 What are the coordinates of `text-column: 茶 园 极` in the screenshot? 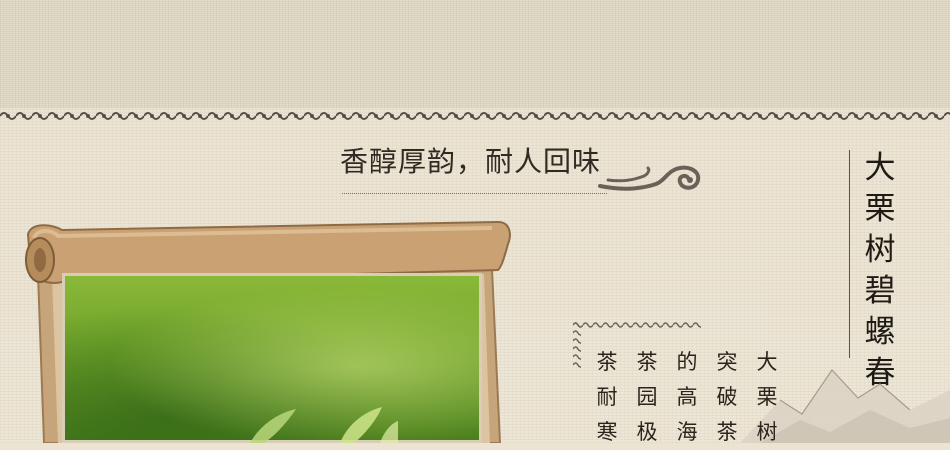 It's located at (647, 397).